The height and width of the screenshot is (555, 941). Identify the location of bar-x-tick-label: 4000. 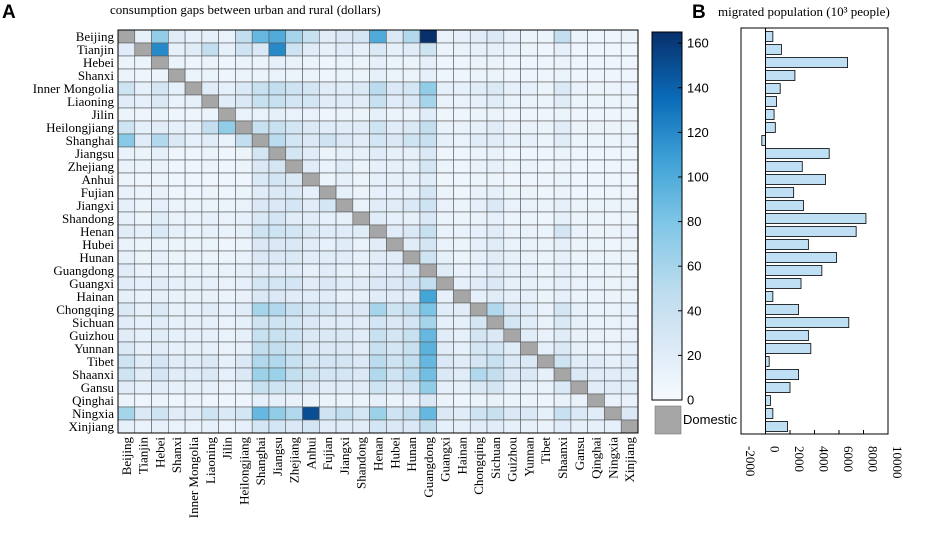
(824, 459).